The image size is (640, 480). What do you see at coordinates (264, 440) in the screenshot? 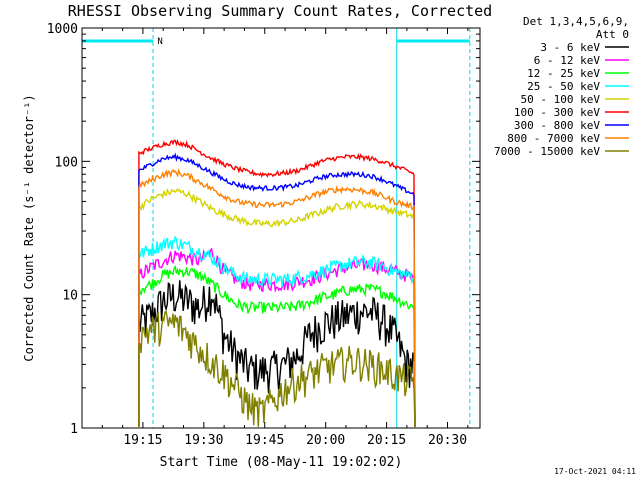
I see `x-tick-label-2: 19:45` at bounding box center [264, 440].